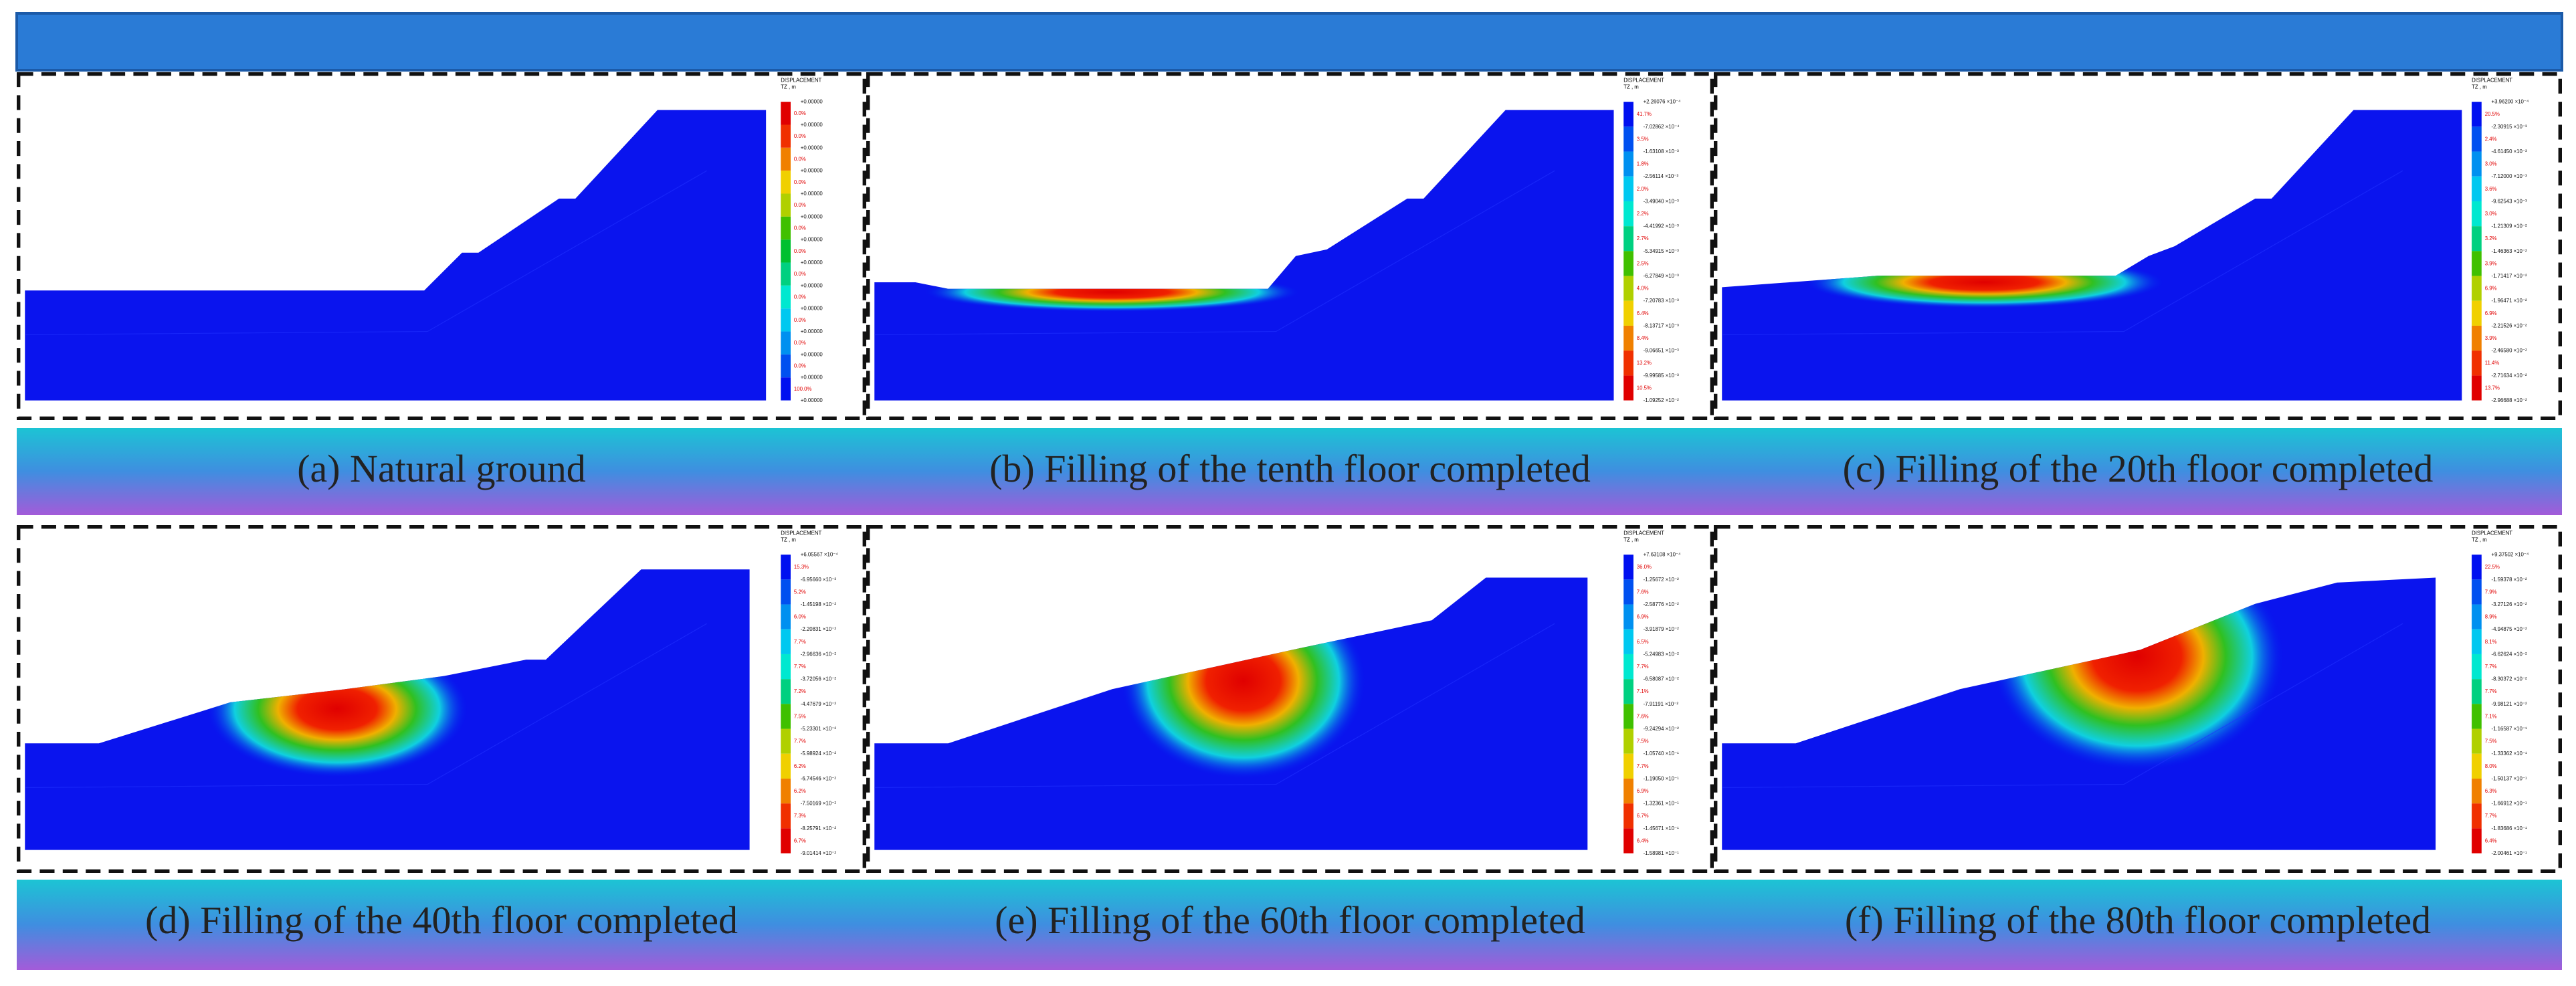 Image resolution: width=2576 pixels, height=986 pixels. I want to click on legend-percent: 7.5%, so click(2491, 741).